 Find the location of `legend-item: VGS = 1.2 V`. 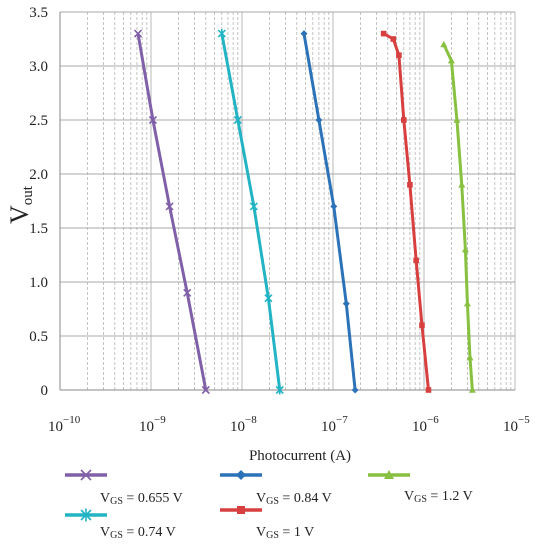

legend-item: VGS = 1.2 V is located at coordinates (420, 487).